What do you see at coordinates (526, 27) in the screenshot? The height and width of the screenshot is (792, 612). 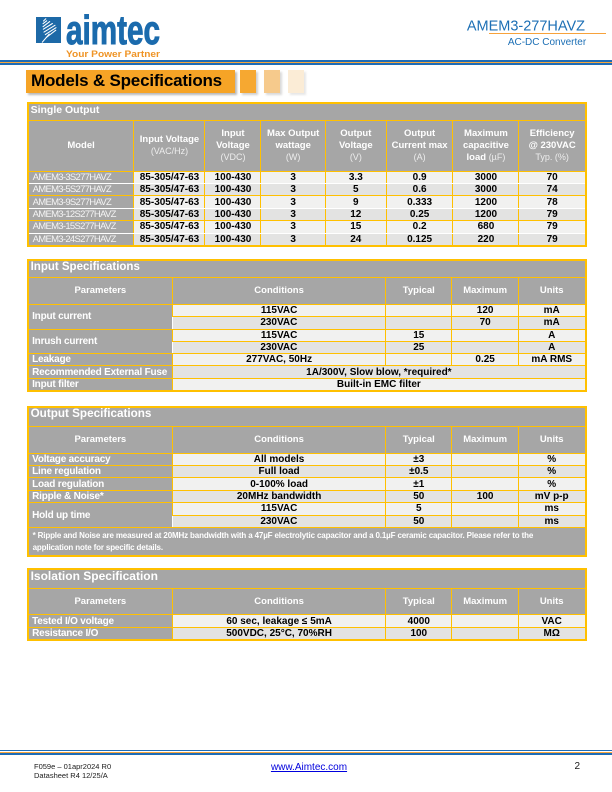 I see `svg-text: AMEM3-277HAVZ` at bounding box center [526, 27].